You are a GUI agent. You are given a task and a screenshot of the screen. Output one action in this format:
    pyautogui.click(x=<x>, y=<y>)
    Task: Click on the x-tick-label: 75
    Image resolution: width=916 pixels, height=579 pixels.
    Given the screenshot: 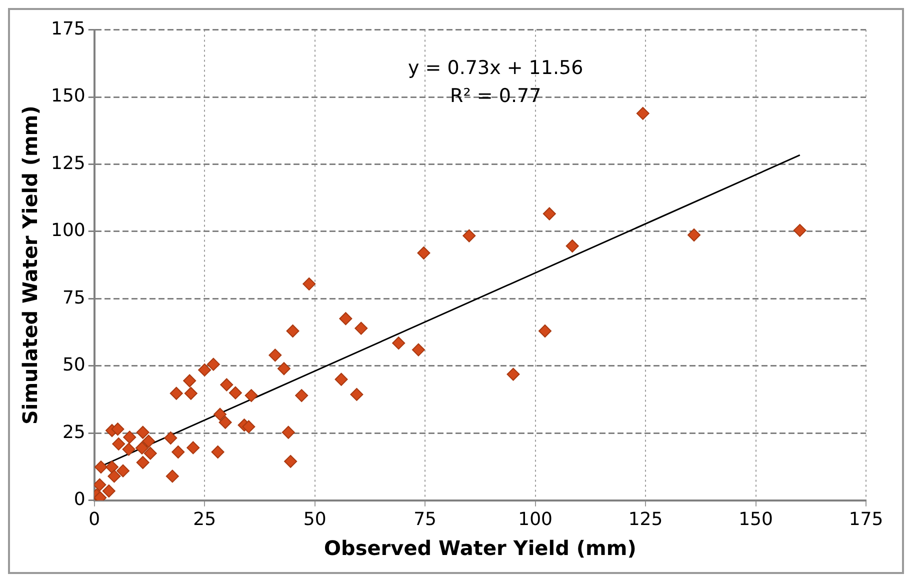 What is the action you would take?
    pyautogui.click(x=425, y=519)
    